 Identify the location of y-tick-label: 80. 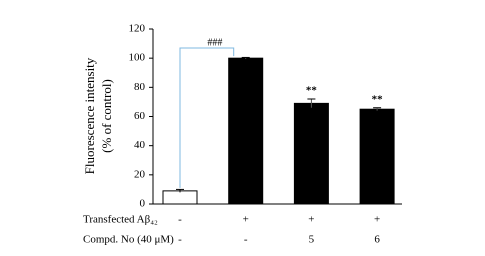
(140, 87).